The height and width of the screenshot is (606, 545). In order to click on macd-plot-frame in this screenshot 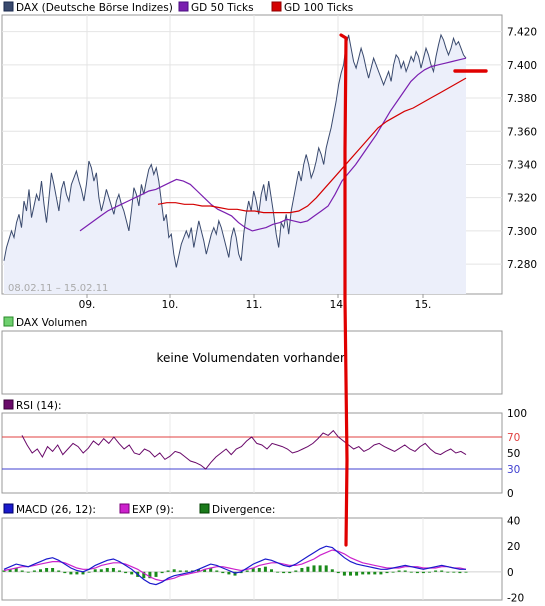, I will do `click(252, 559)`.